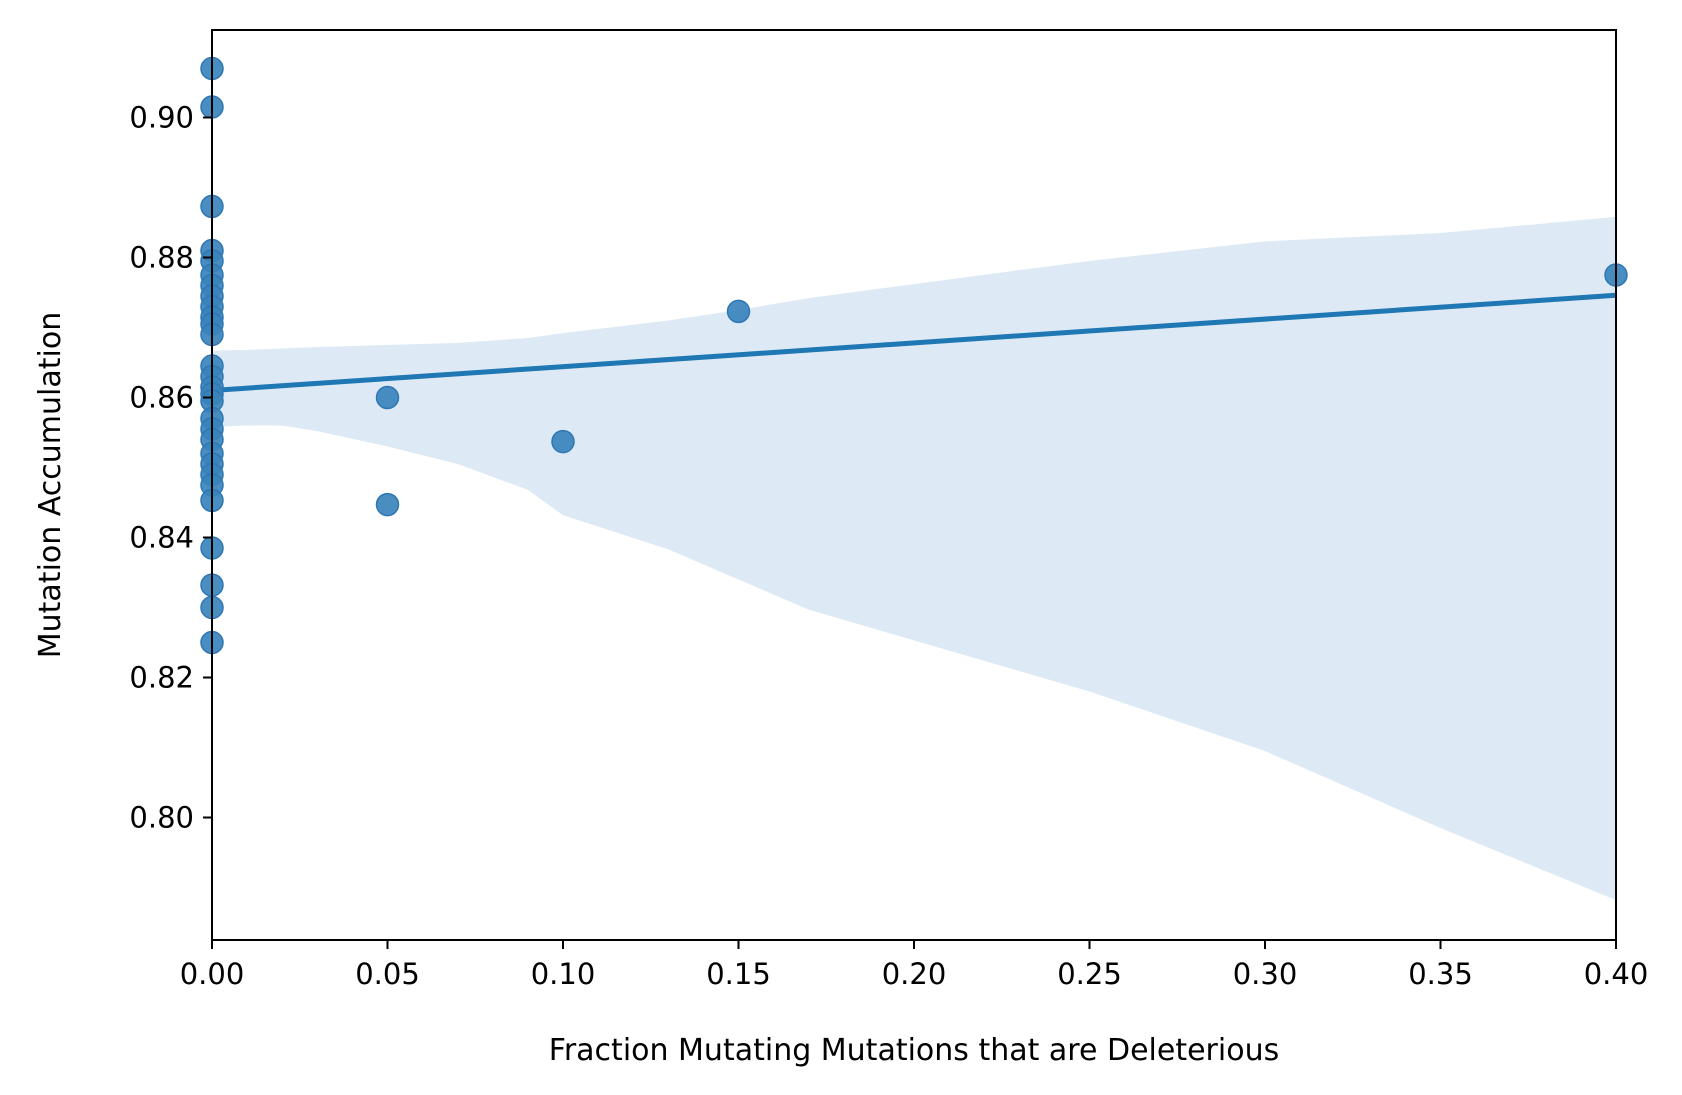 Image resolution: width=1682 pixels, height=1095 pixels. I want to click on regression-line-layer, so click(914, 342).